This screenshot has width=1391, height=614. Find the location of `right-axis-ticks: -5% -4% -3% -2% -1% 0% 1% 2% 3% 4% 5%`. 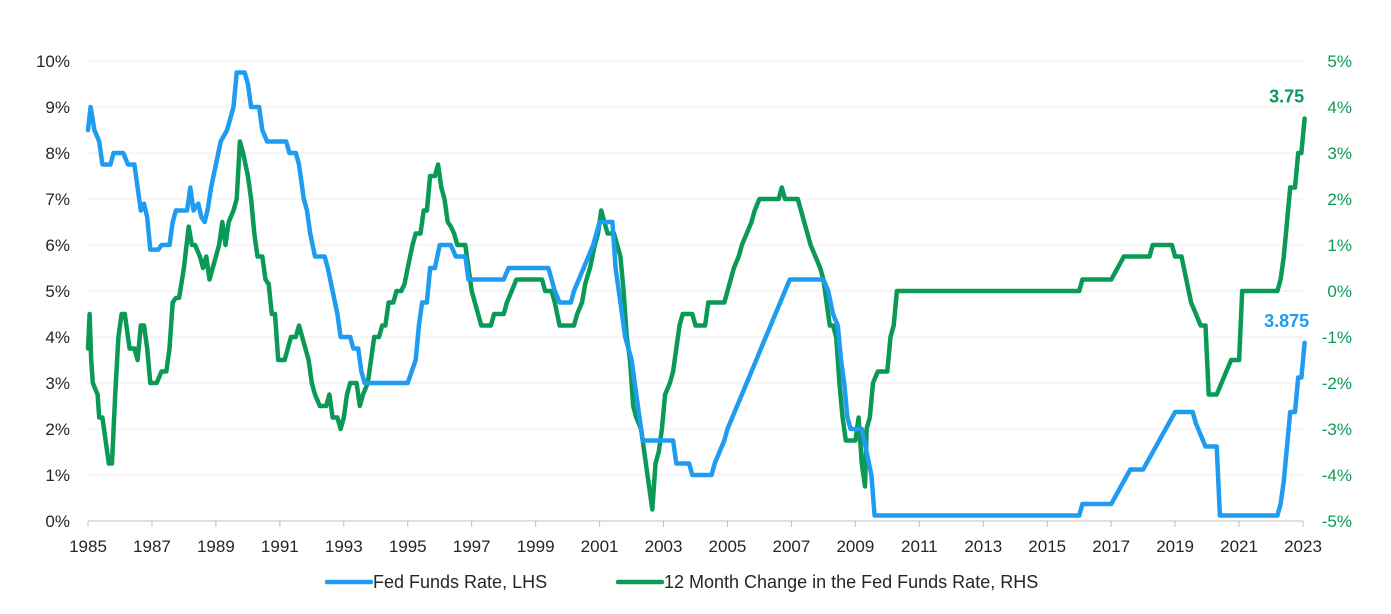

right-axis-ticks: -5% -4% -3% -2% -1% 0% 1% 2% 3% 4% 5% is located at coordinates (1337, 291).